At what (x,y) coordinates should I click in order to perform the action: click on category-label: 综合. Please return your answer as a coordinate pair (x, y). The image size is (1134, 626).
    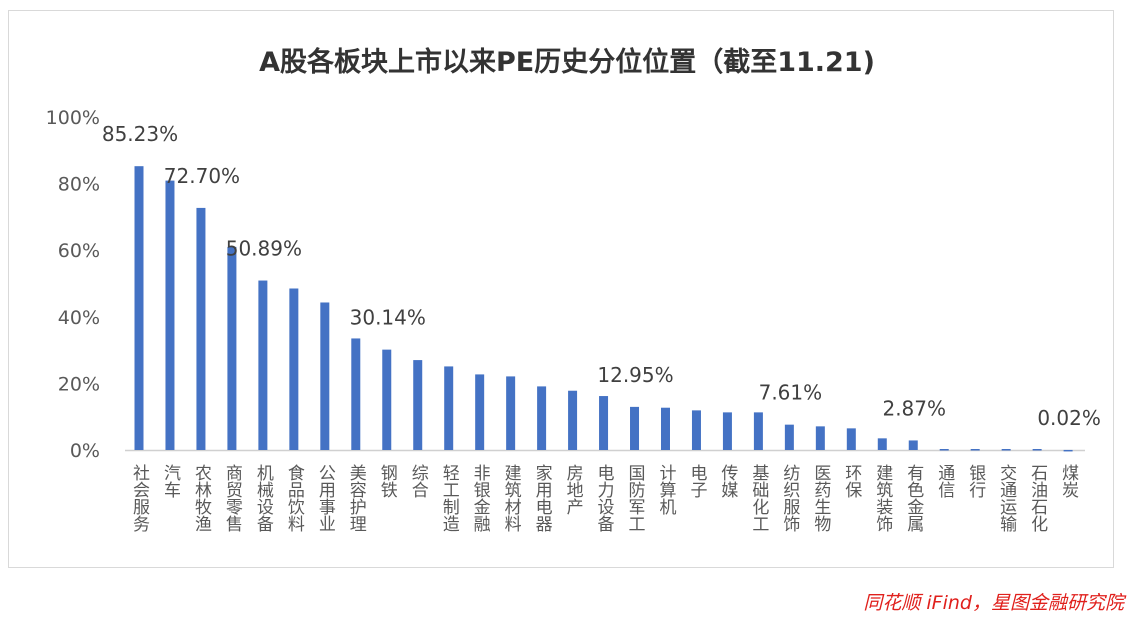
    Looking at the image, I should click on (417, 481).